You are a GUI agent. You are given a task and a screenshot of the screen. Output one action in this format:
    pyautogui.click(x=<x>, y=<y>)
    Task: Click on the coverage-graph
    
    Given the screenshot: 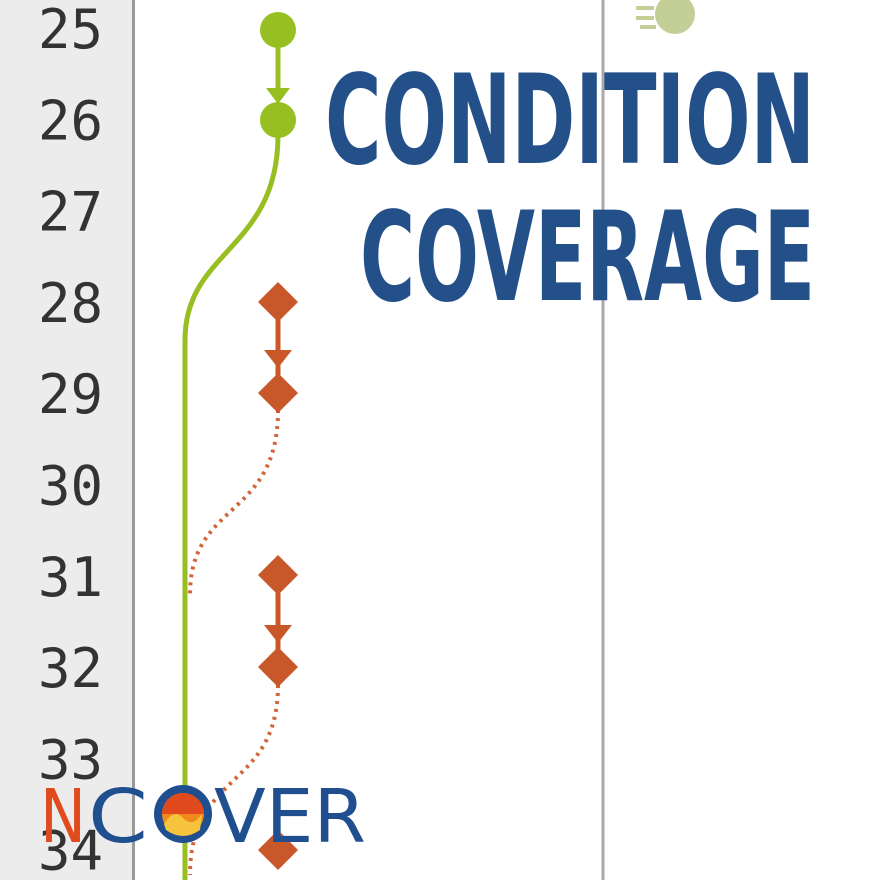 What is the action you would take?
    pyautogui.click(x=240, y=446)
    